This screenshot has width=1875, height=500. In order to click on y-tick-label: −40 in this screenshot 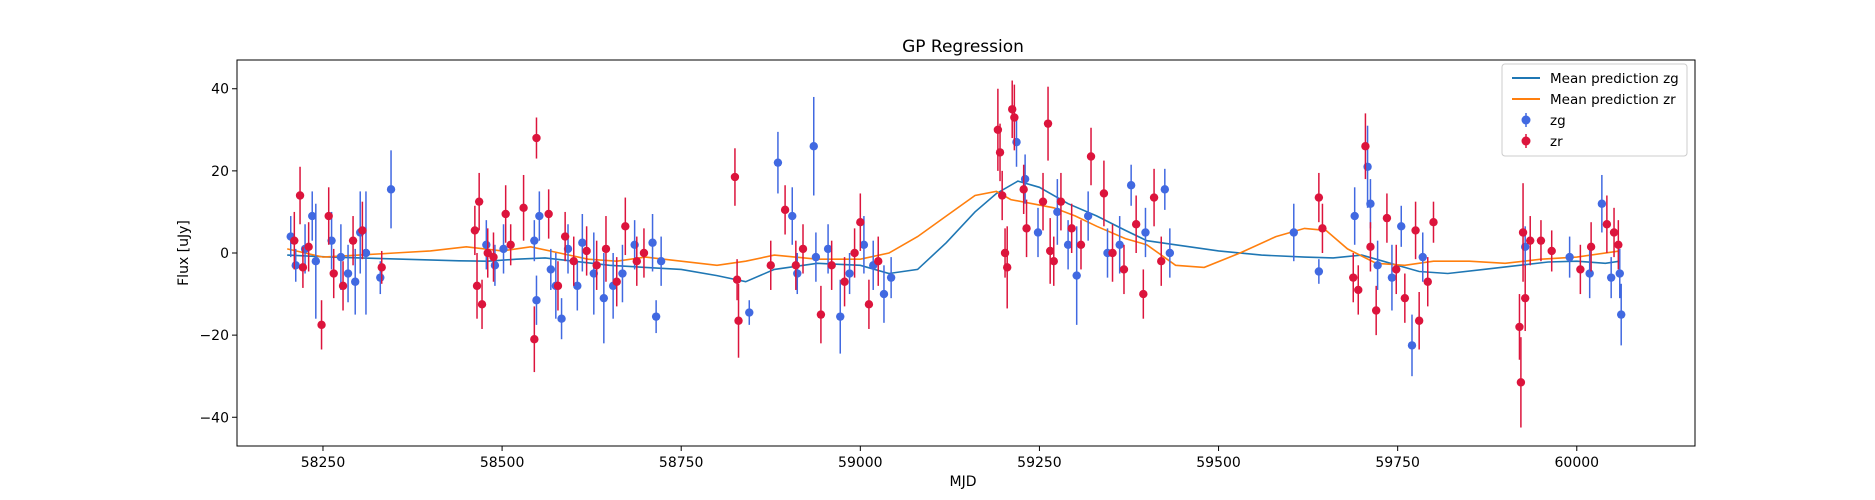, I will do `click(214, 418)`.